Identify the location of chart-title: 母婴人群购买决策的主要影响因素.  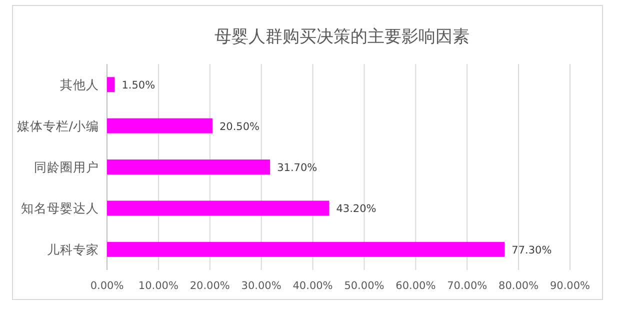
(342, 37).